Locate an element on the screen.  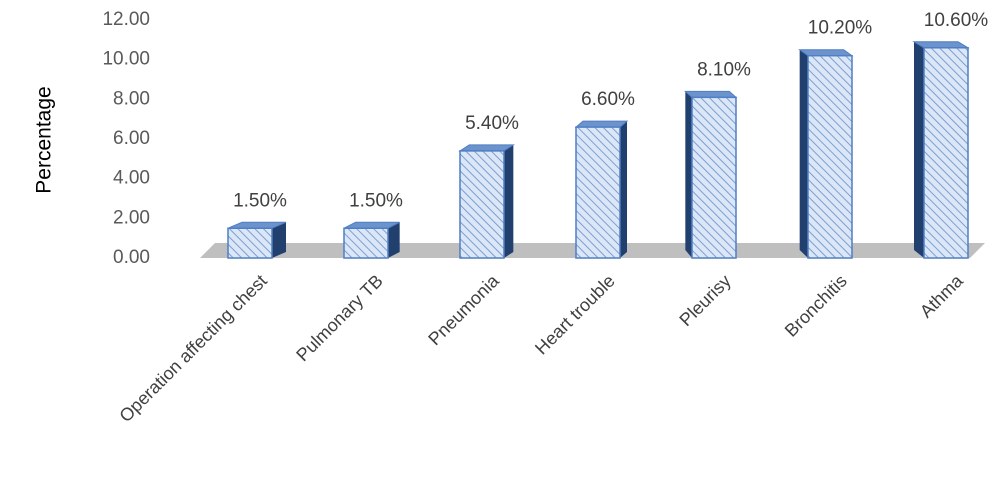
data-label: 8.10% is located at coordinates (724, 69).